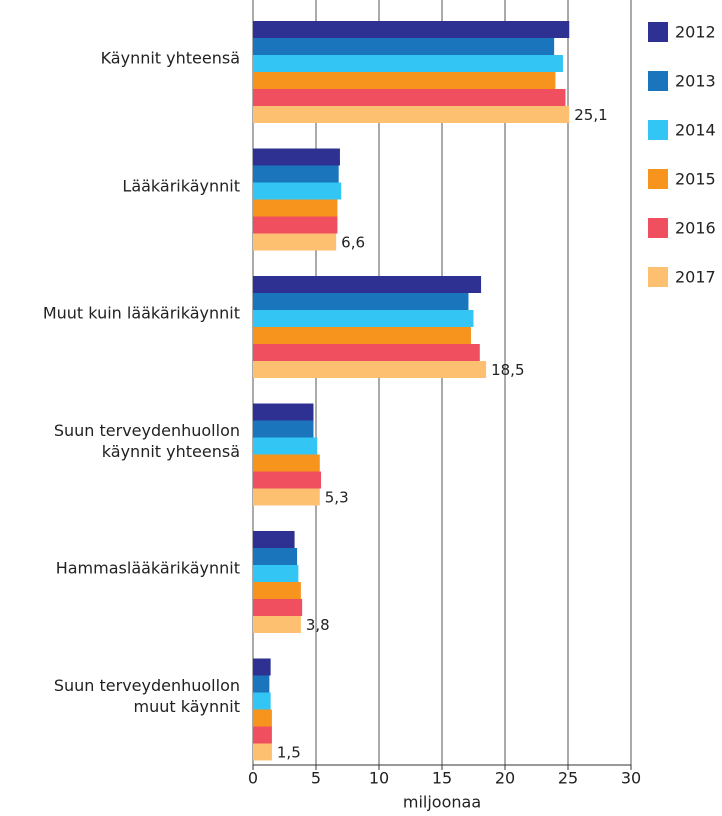  Describe the element at coordinates (695, 277) in the screenshot. I see `legend-label: 2017` at that location.